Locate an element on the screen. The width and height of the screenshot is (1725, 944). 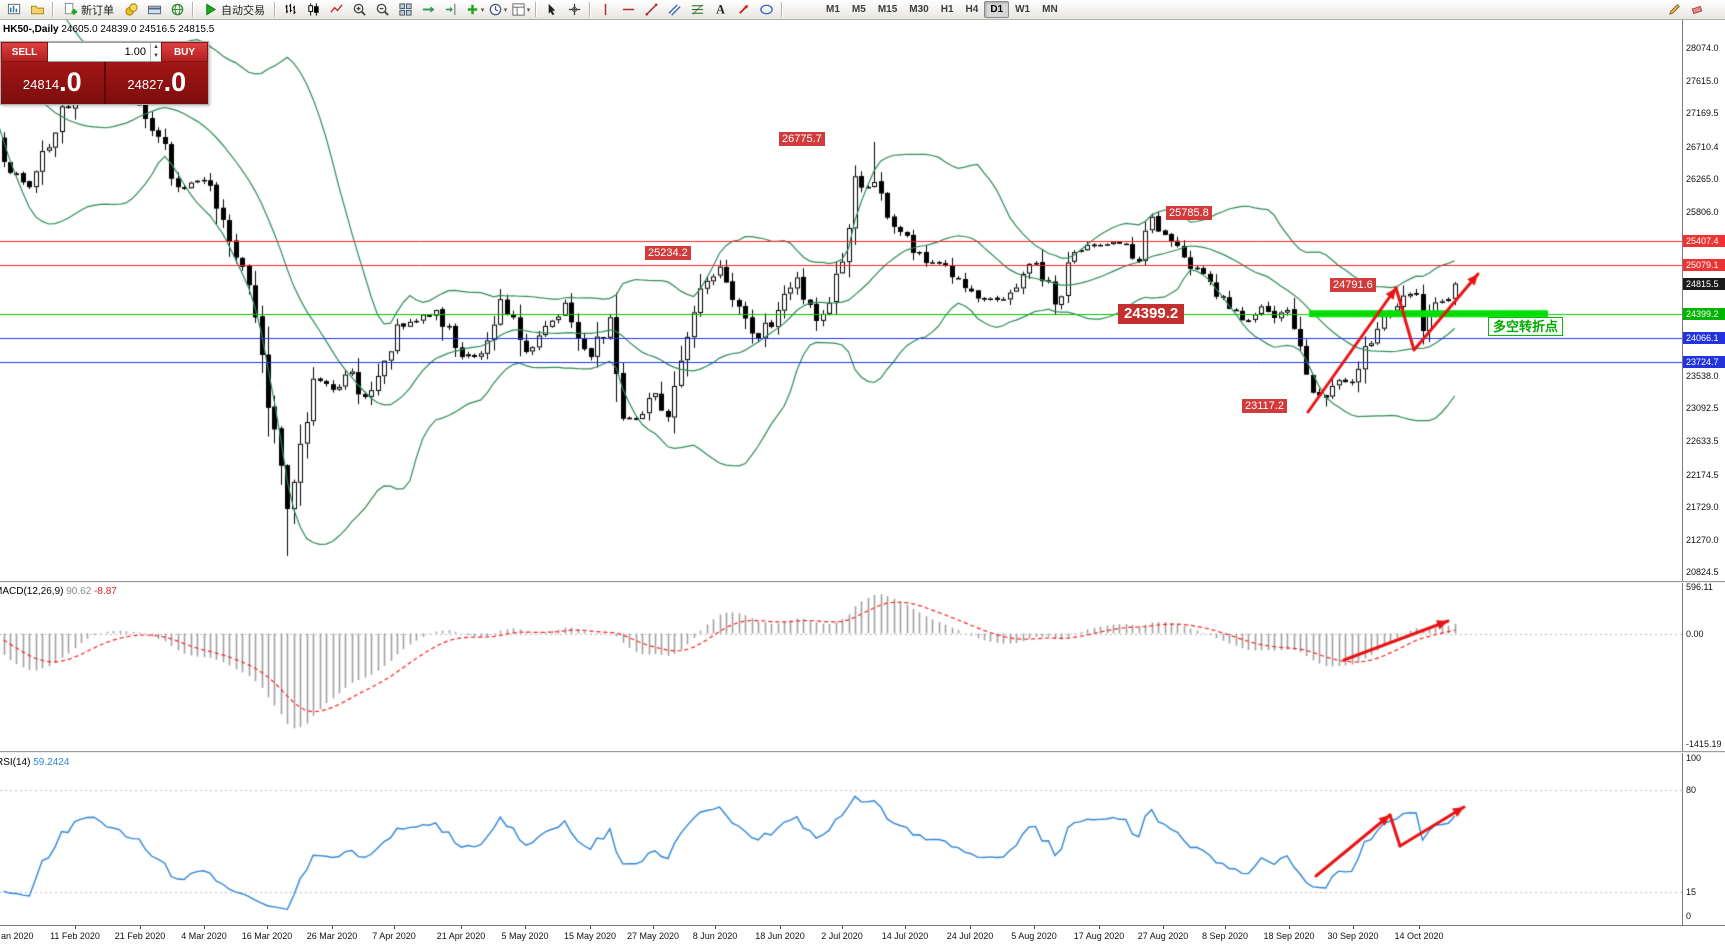
x-axis-date: 4 Mar 2020 is located at coordinates (204, 936).